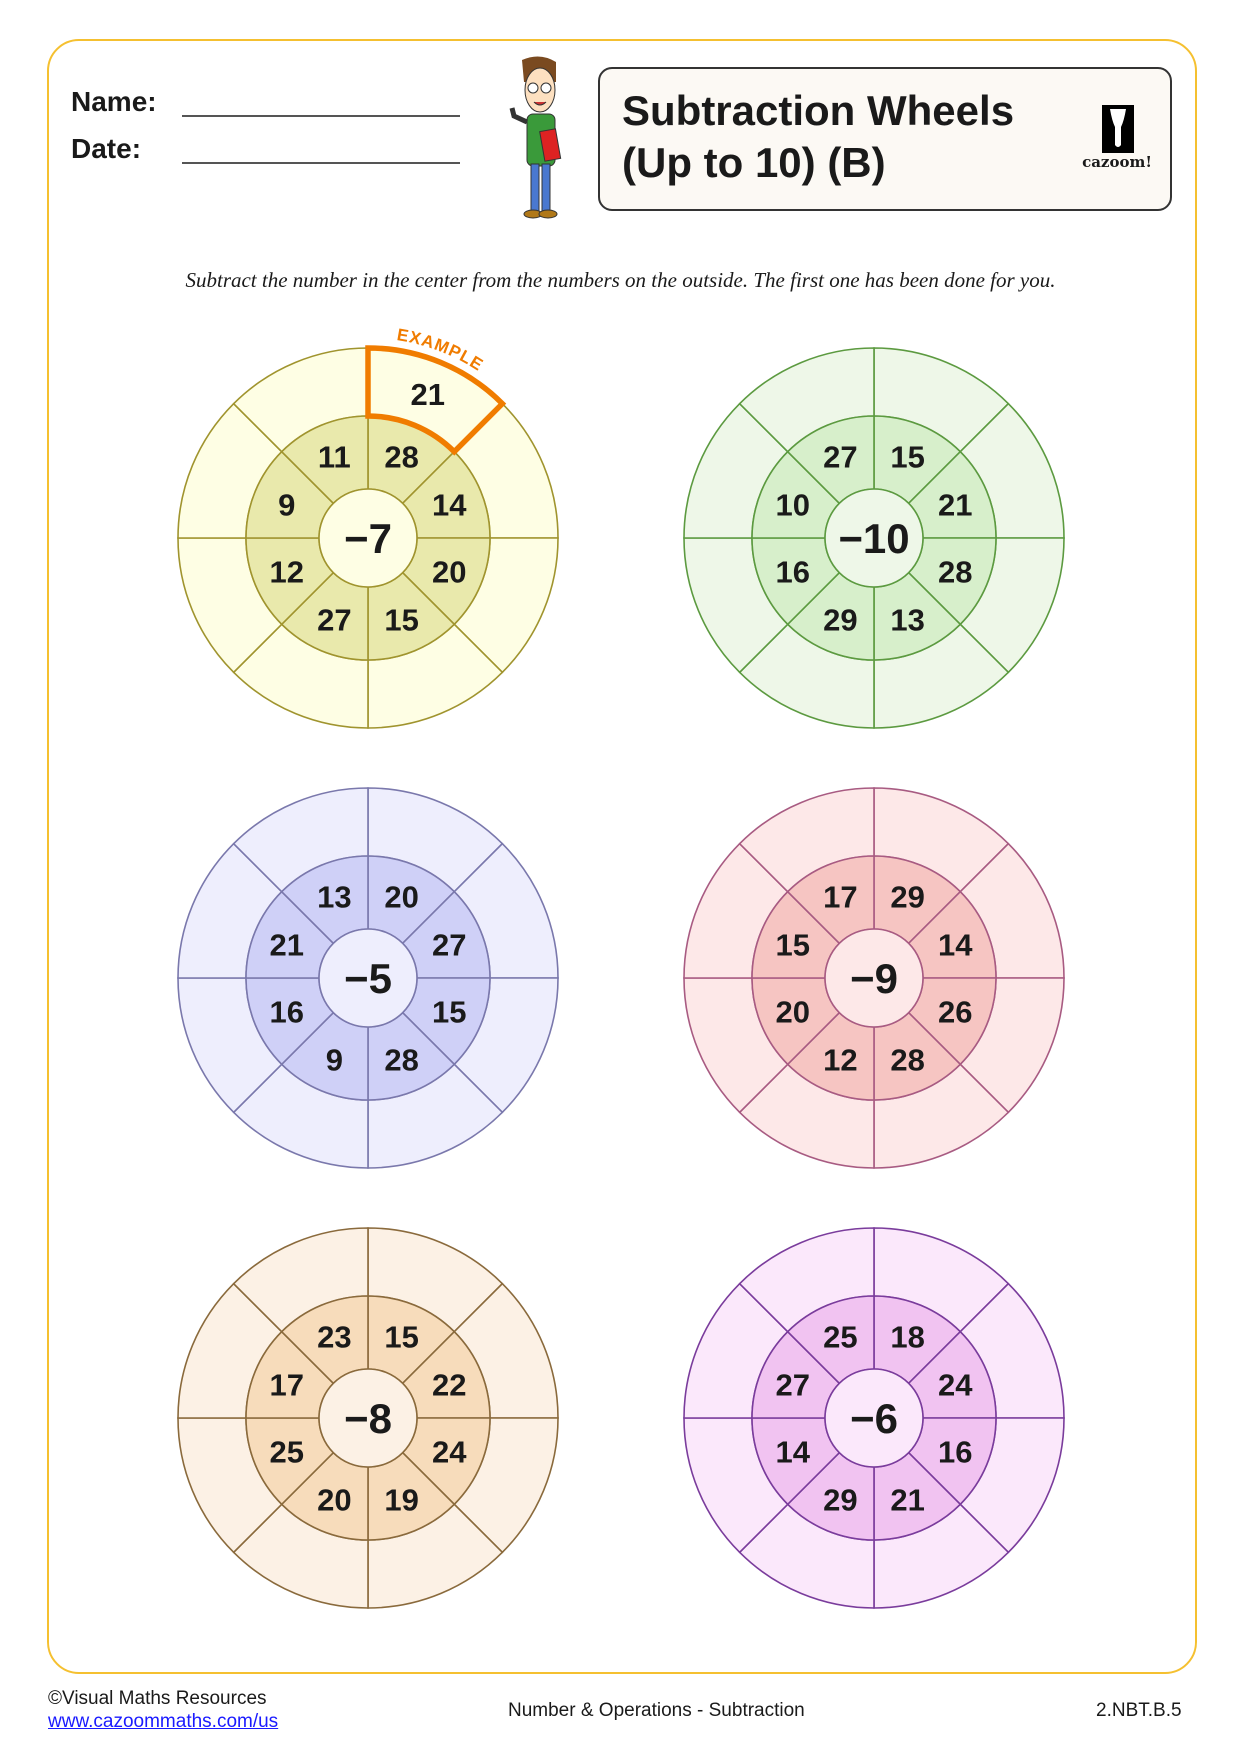  Describe the element at coordinates (157, 1698) in the screenshot. I see `copyright: ©Visual Maths Resources` at that location.